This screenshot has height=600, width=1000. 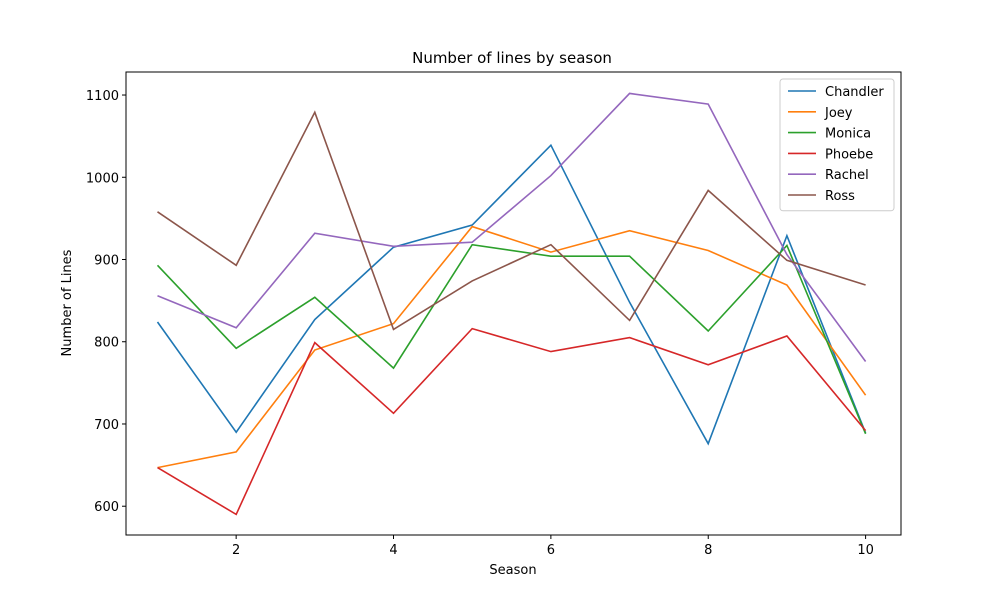 What do you see at coordinates (837, 145) in the screenshot?
I see `legend: Chandler Joey Monica Phoebe Rachel Ross` at bounding box center [837, 145].